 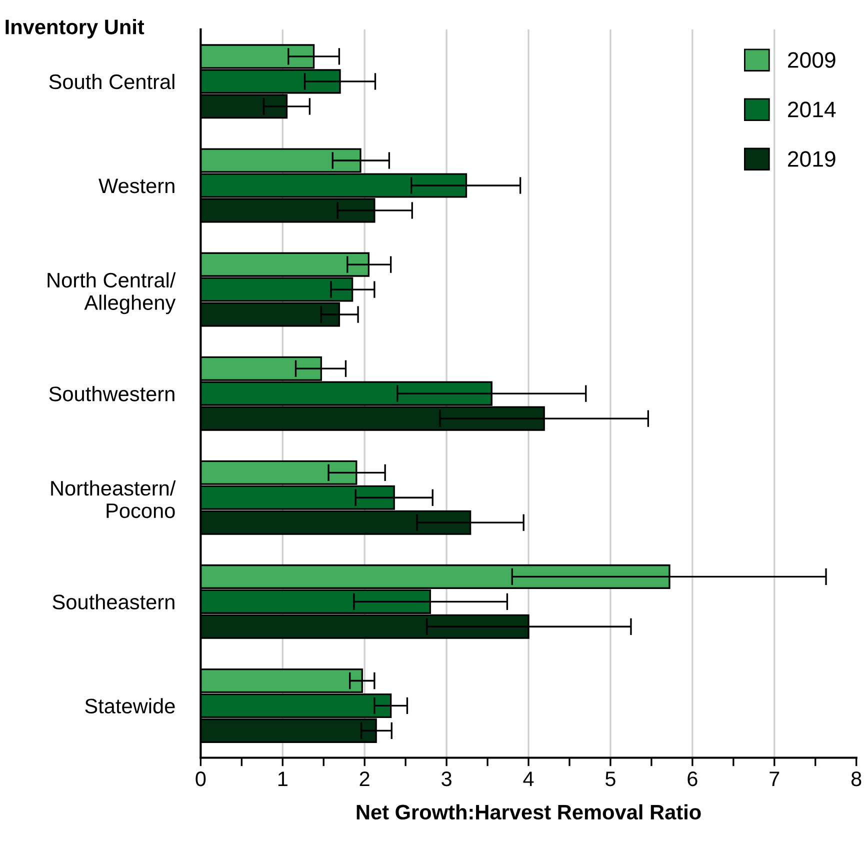 I want to click on y-tick-label: North Central/ Allegheny, so click(x=112, y=293).